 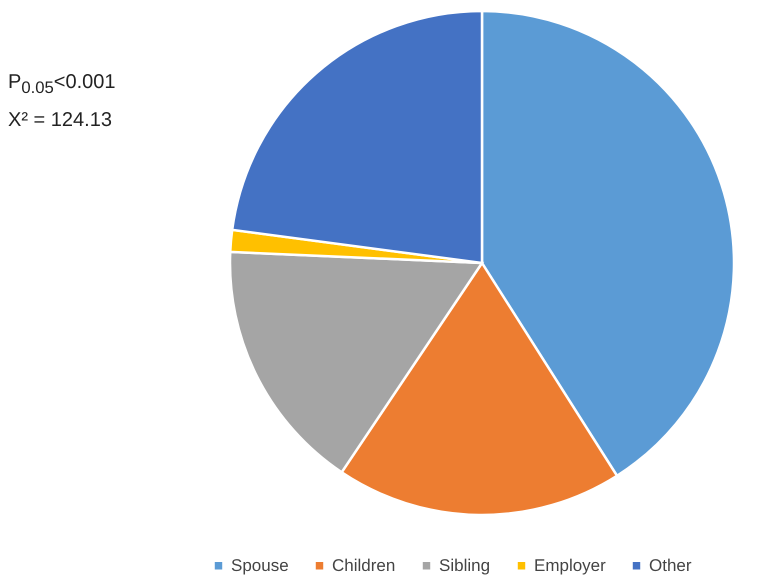 I want to click on legend-label: Other, so click(x=670, y=565).